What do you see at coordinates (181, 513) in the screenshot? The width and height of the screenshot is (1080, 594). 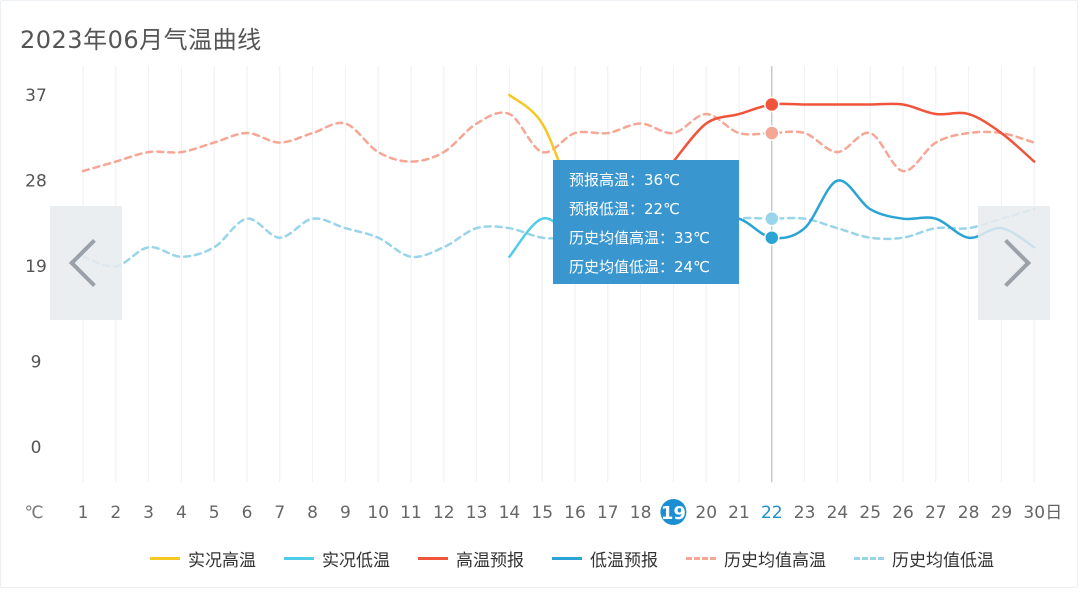 I see `x-tick-label: 4` at bounding box center [181, 513].